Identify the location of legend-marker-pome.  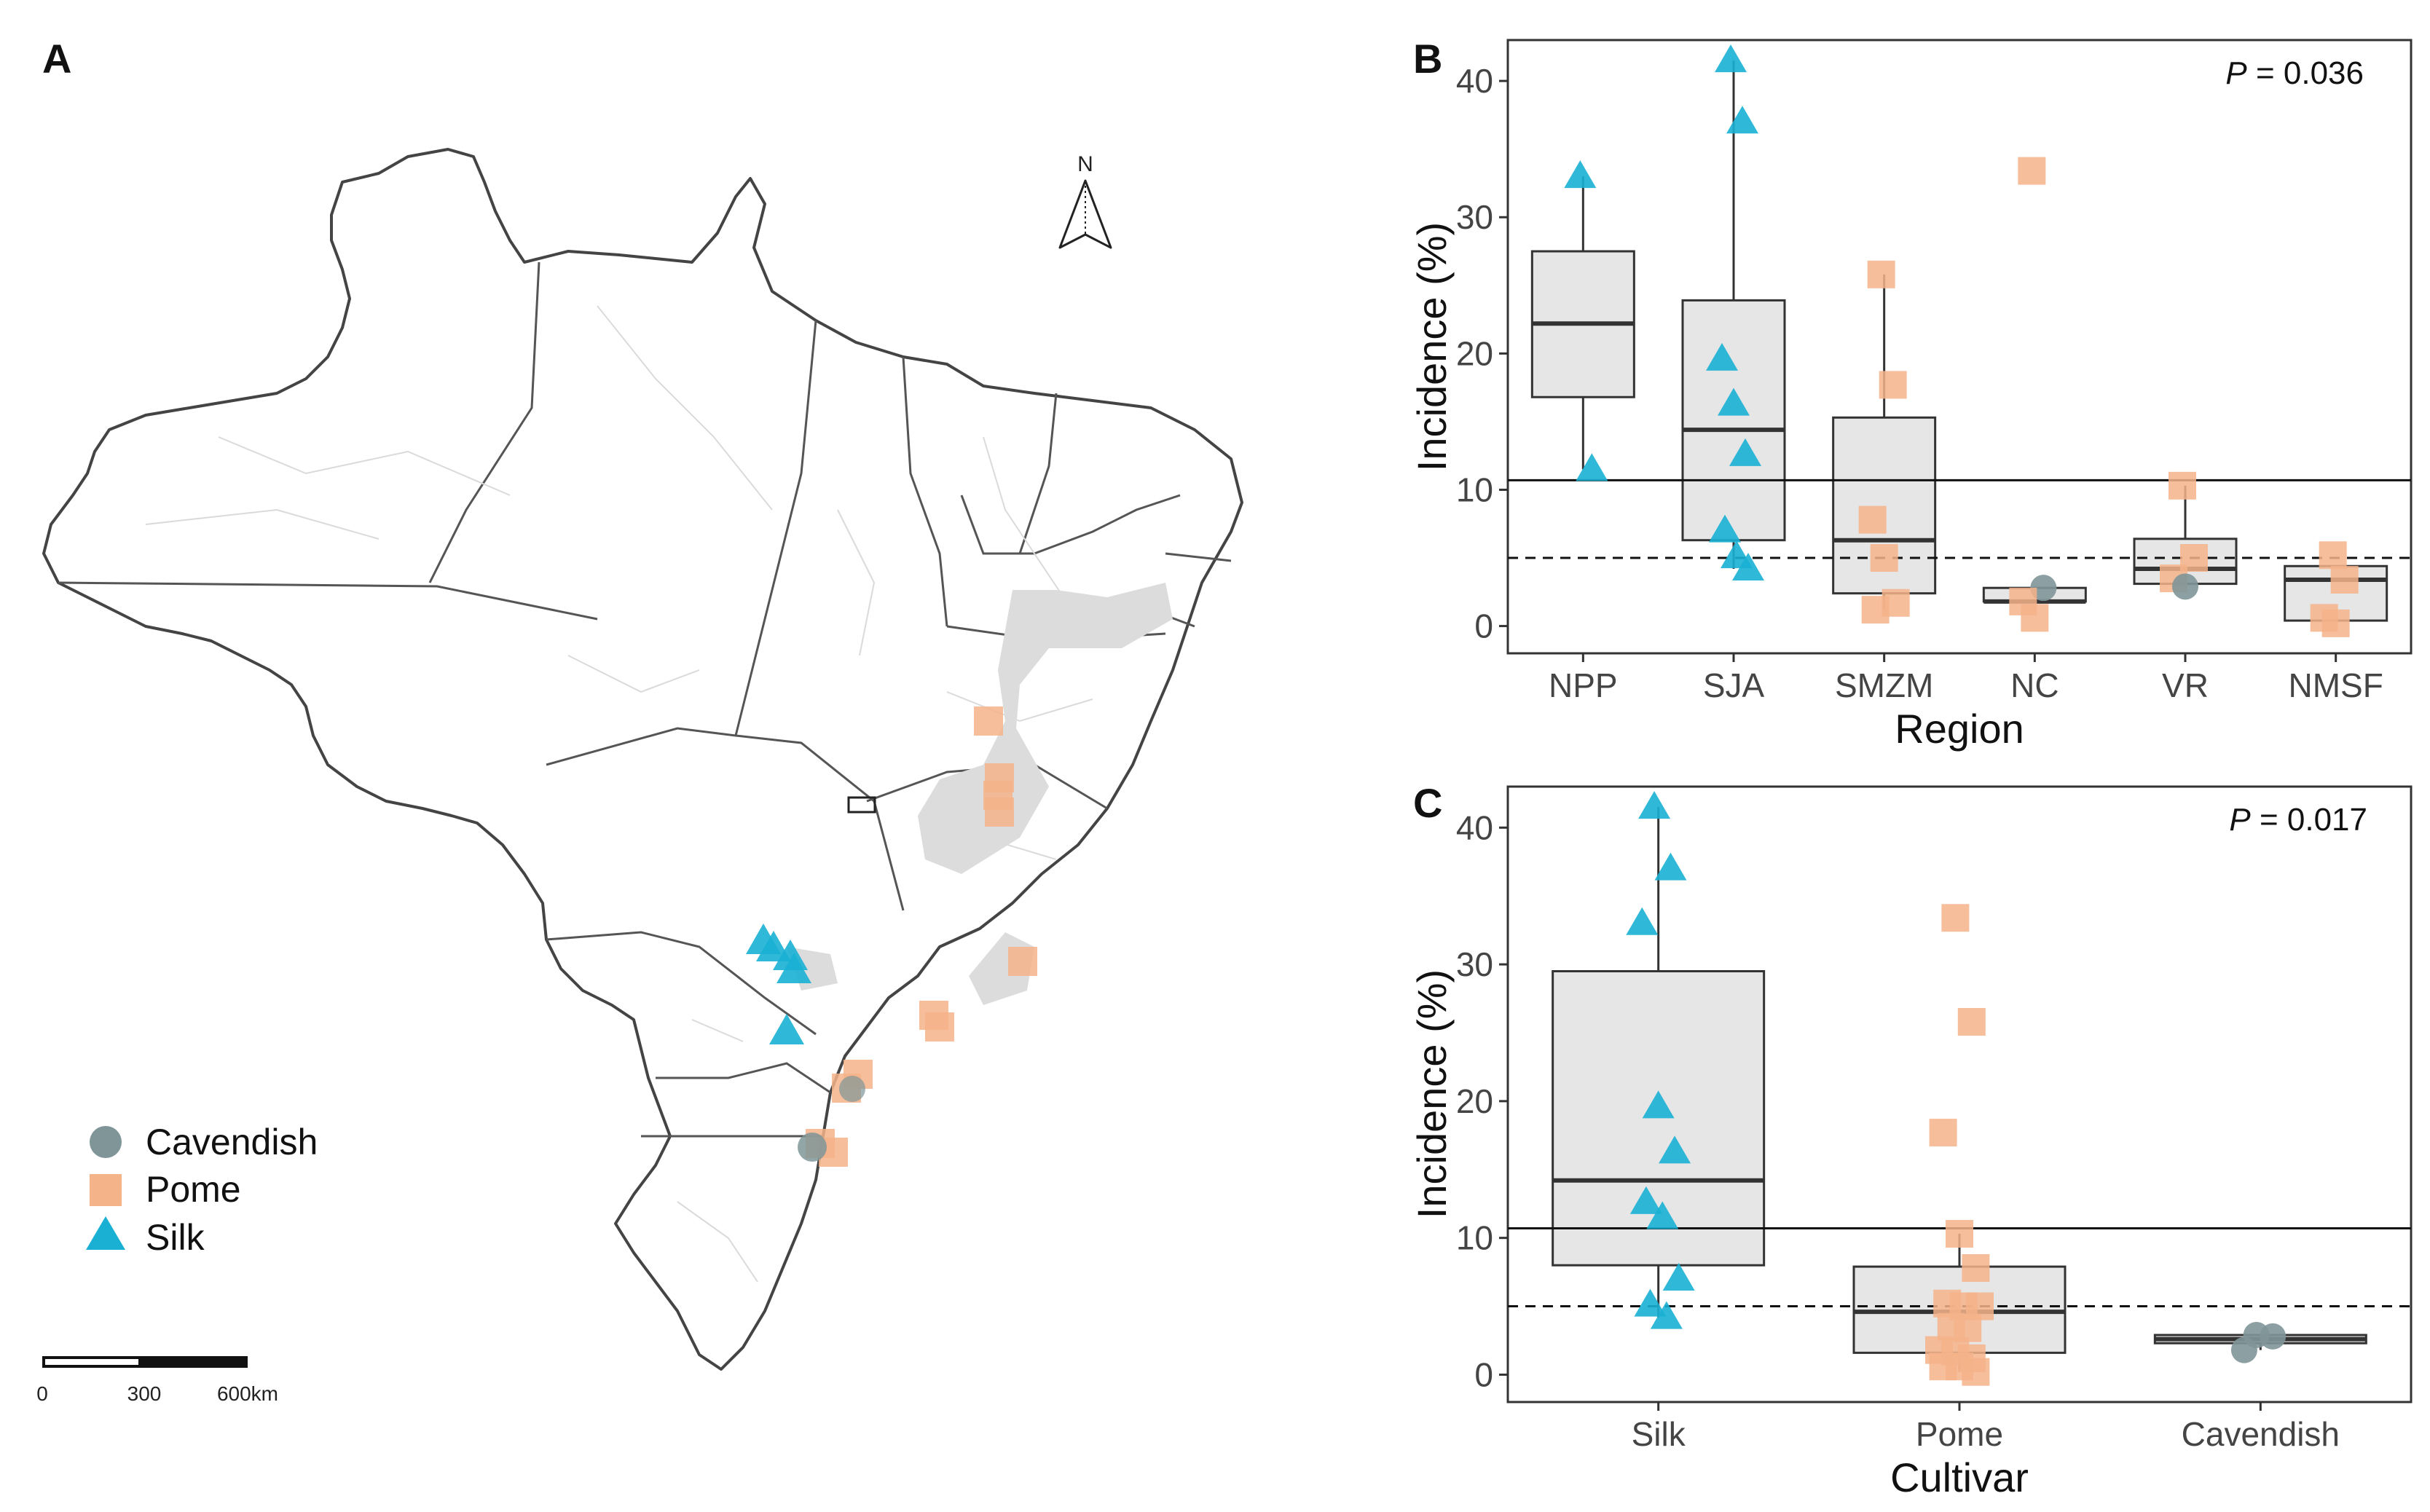
(106, 1190).